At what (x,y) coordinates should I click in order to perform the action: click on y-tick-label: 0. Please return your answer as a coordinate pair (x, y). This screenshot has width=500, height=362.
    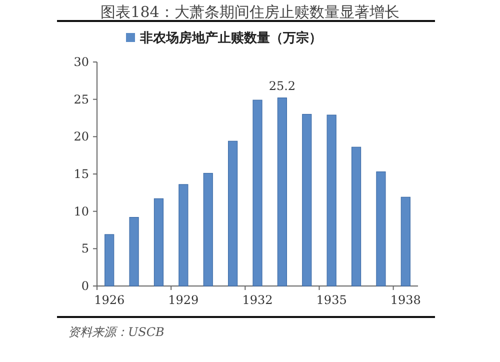
    Looking at the image, I should click on (85, 286).